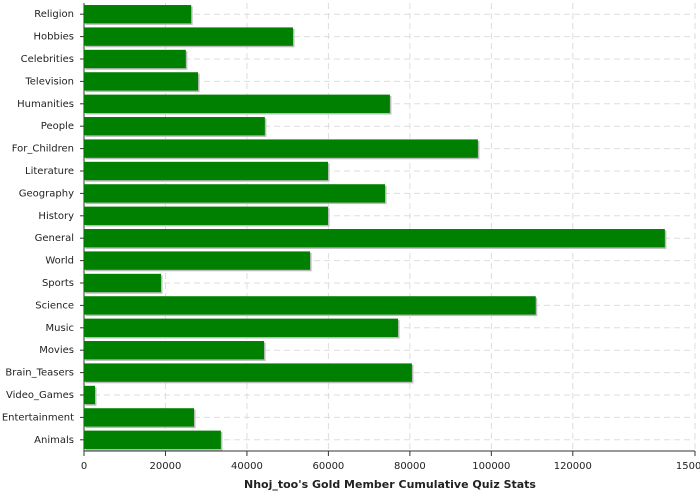  Describe the element at coordinates (49, 81) in the screenshot. I see `y-tick-label: Television` at that location.